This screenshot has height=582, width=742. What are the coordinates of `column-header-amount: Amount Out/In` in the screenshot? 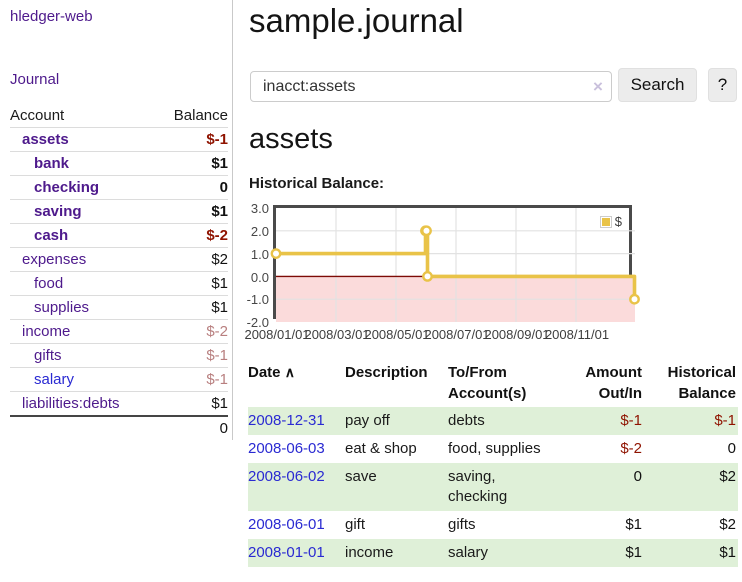 It's located at (613, 383).